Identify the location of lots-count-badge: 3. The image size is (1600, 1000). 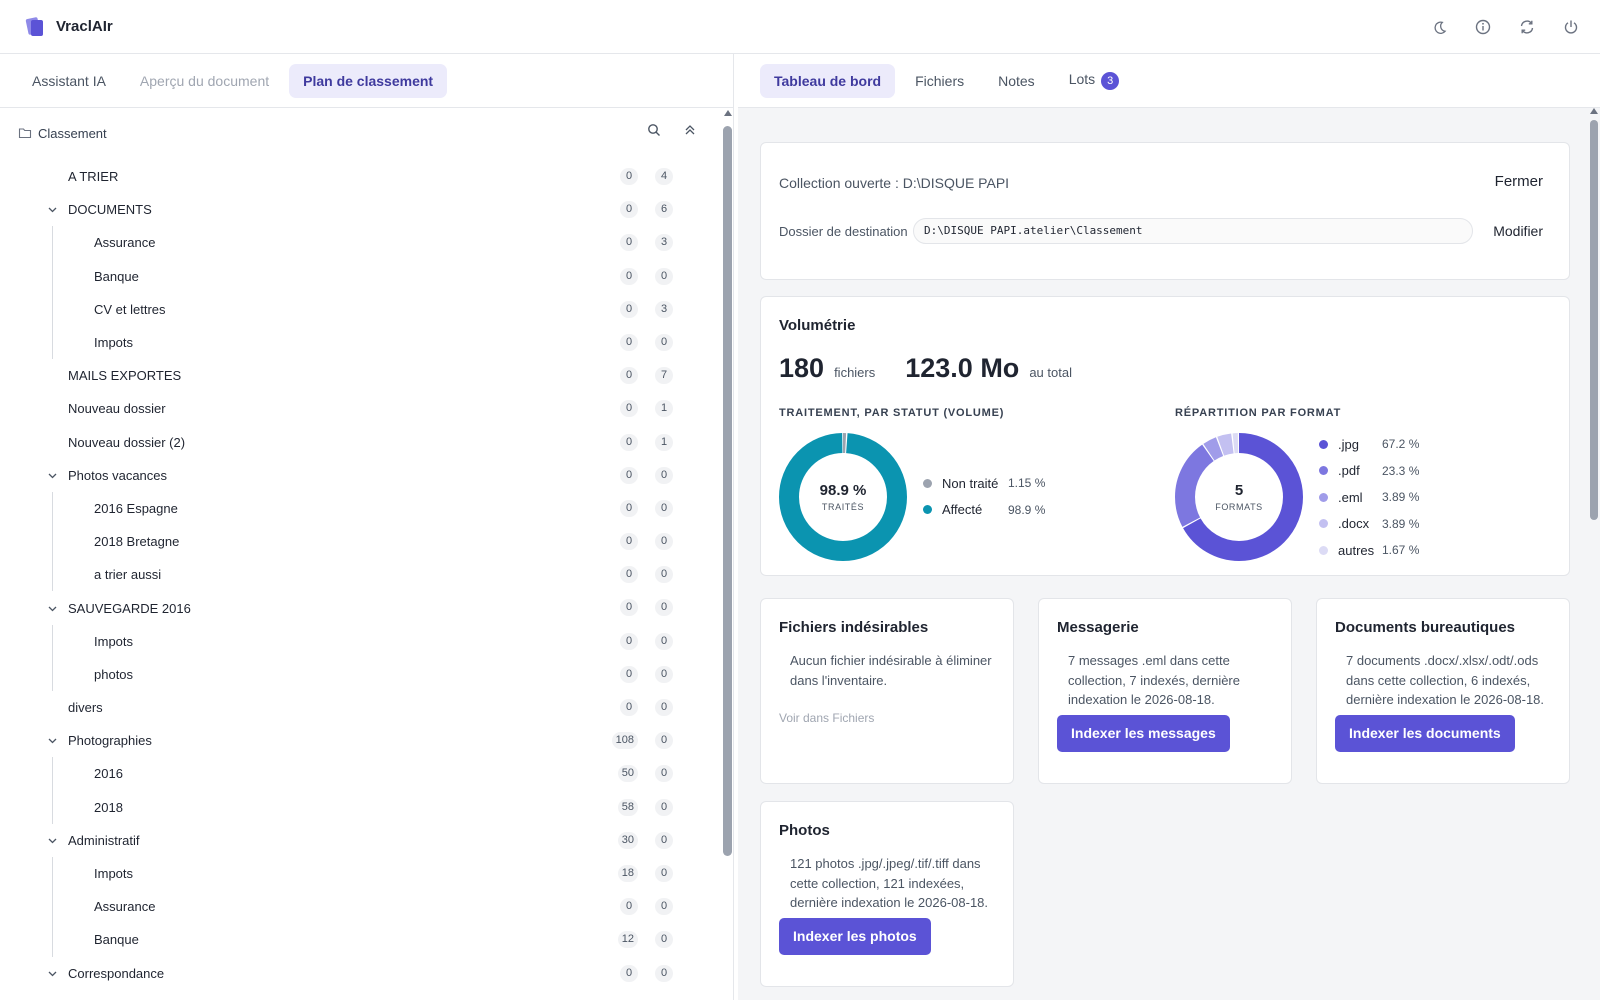
(1110, 81).